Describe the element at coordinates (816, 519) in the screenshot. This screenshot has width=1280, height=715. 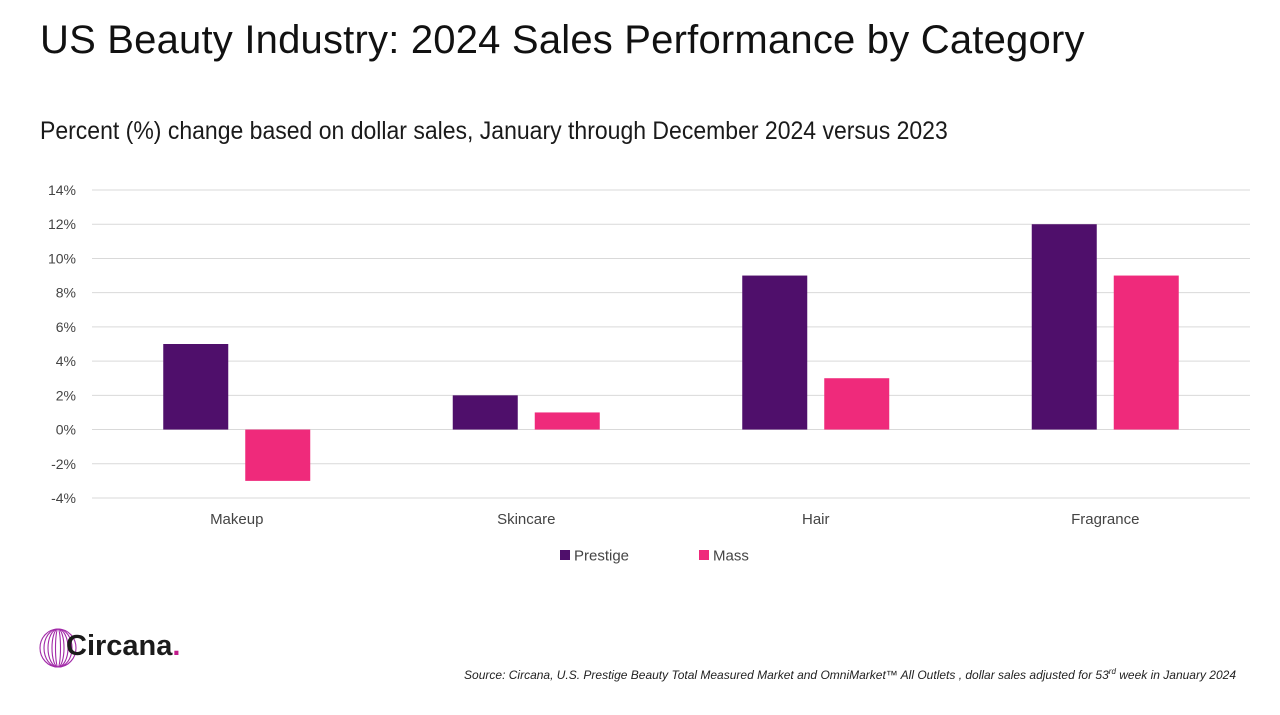
I see `x-tick-label: Hair` at that location.